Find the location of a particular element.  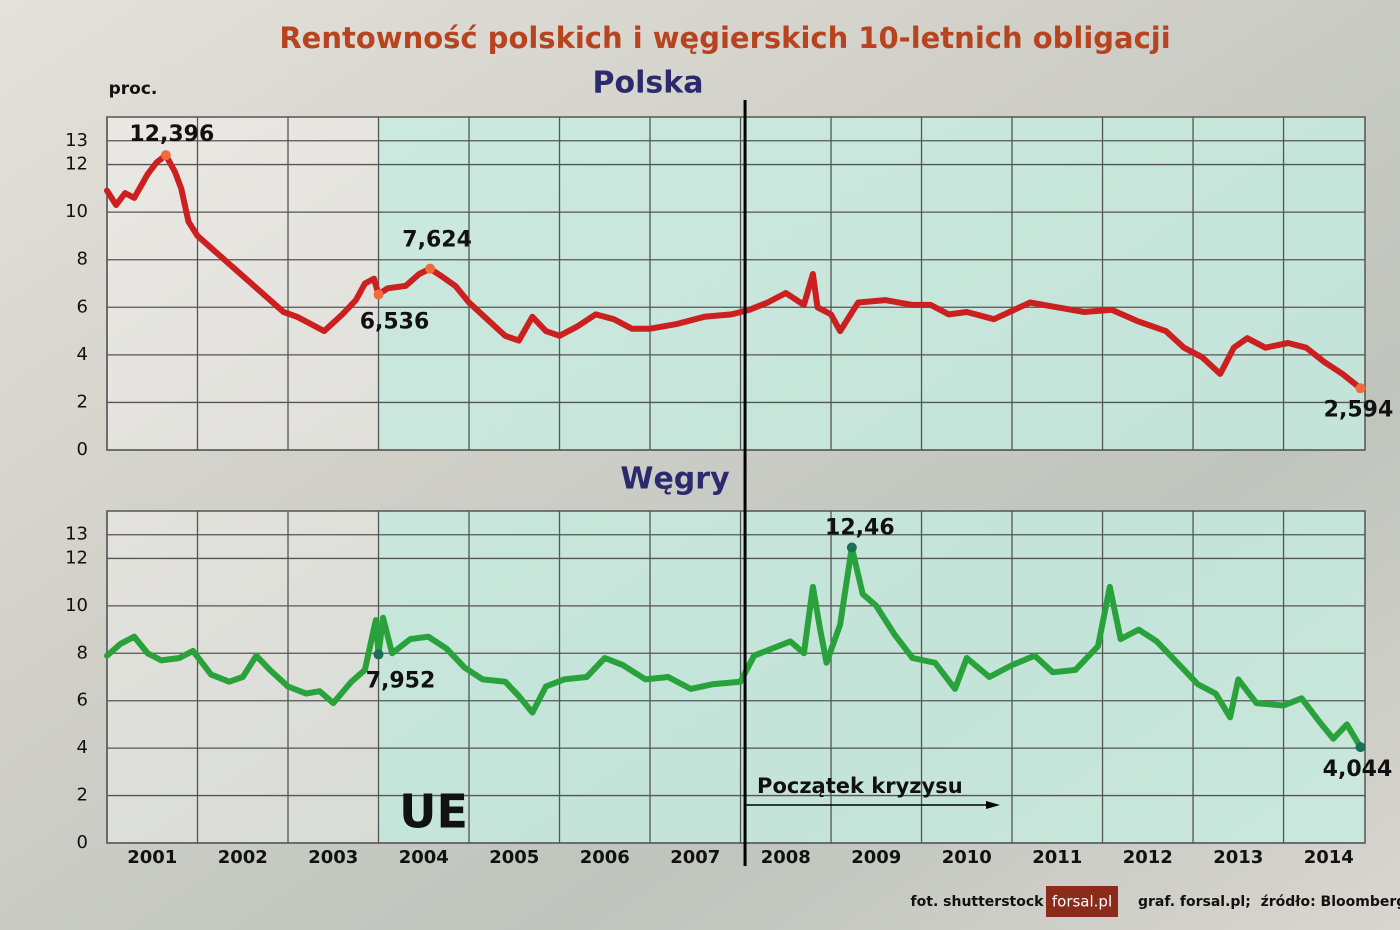

x-tick-label: 2012 is located at coordinates (1148, 857).